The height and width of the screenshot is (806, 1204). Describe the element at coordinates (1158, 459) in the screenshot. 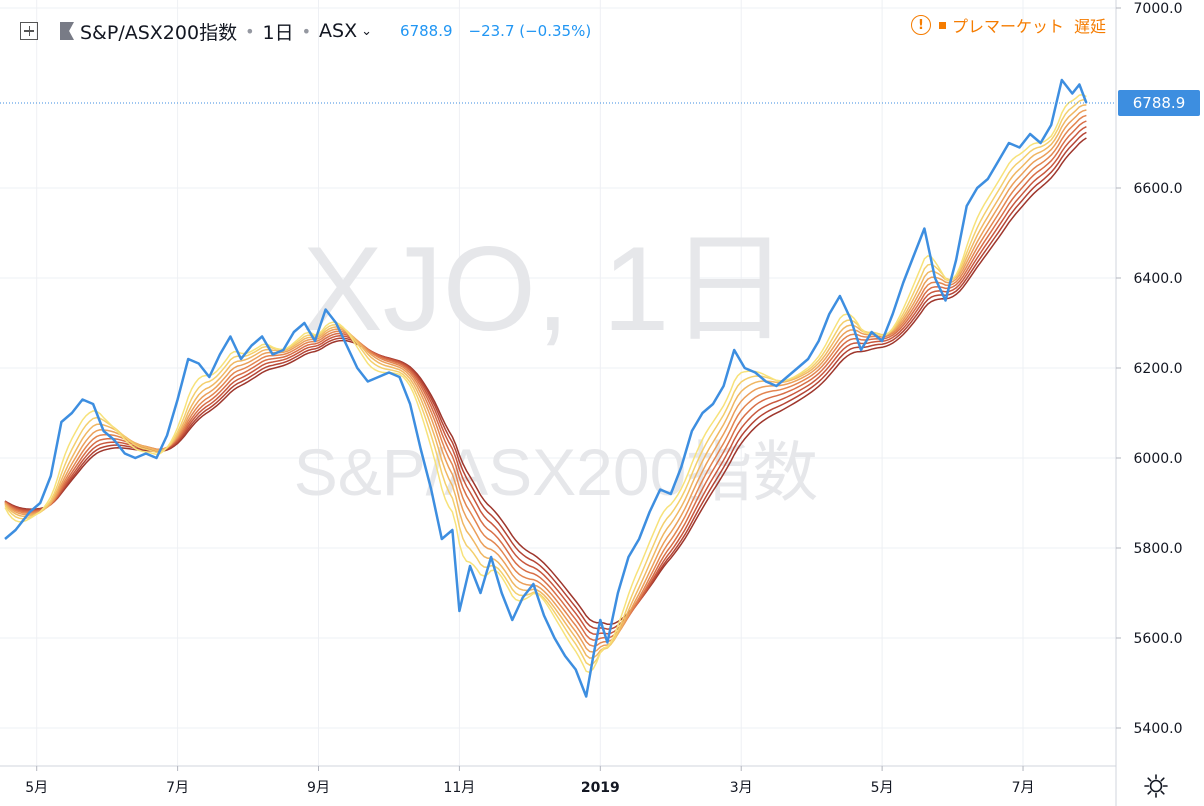

I see `y-tick-label: 6000.0` at that location.